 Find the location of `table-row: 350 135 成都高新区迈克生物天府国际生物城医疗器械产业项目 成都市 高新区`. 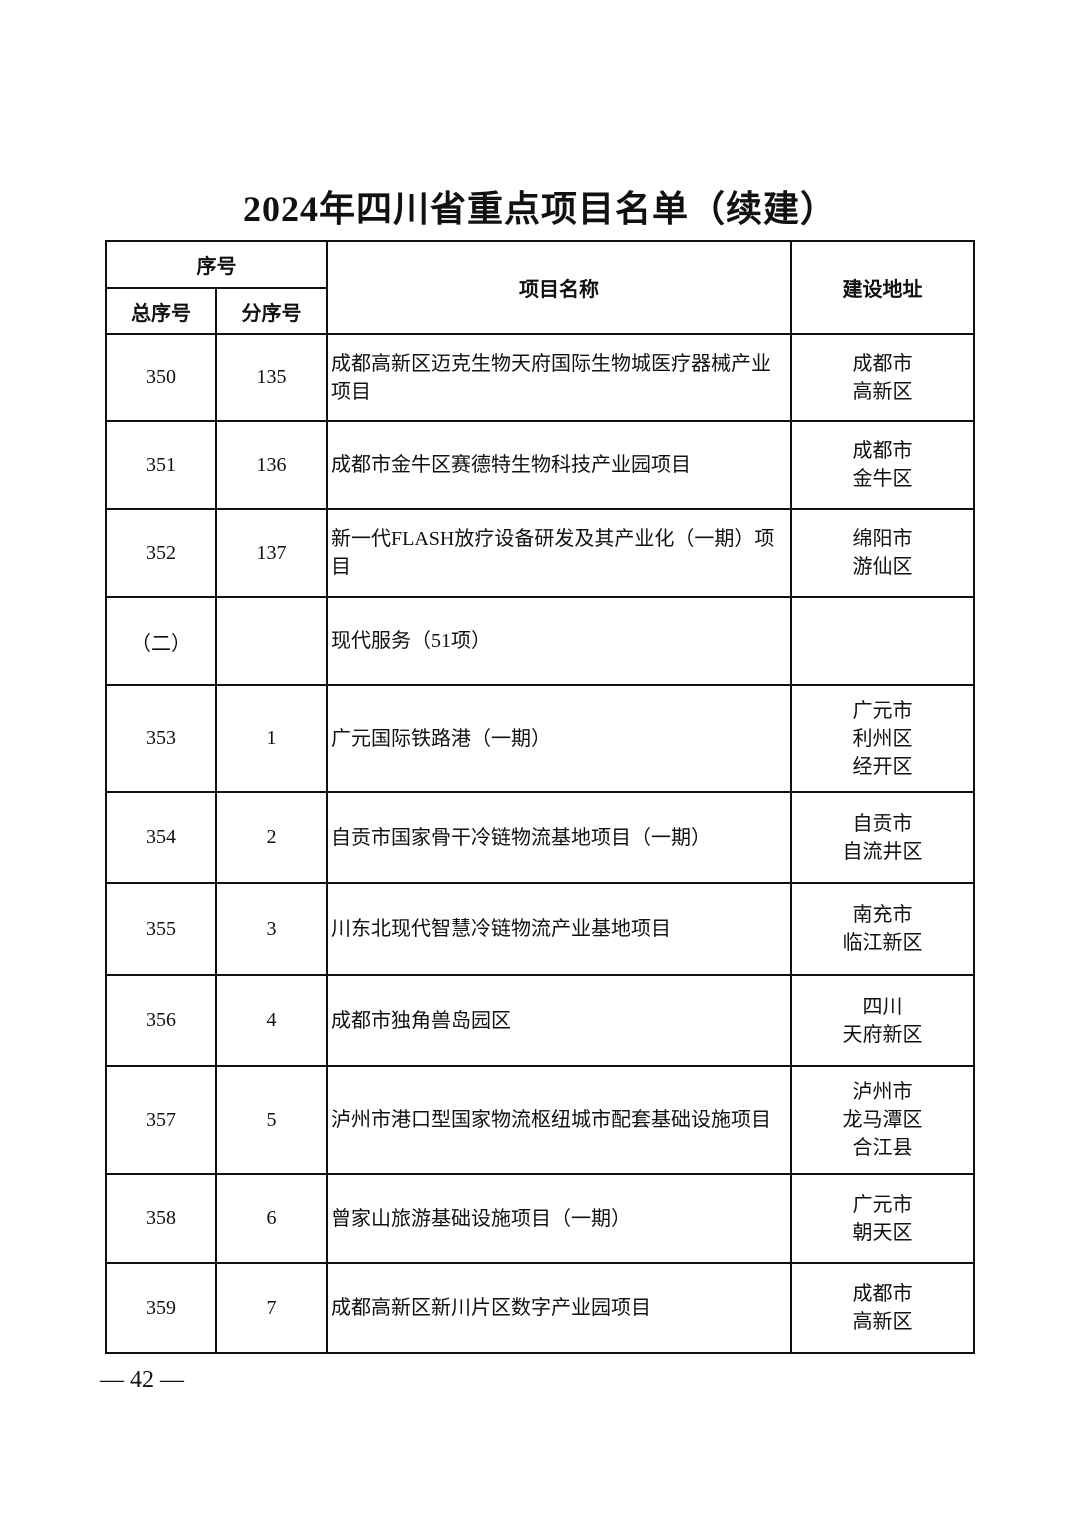

table-row: 350 135 成都高新区迈克生物天府国际生物城医疗器械产业项目 成都市 高新区 is located at coordinates (540, 377).